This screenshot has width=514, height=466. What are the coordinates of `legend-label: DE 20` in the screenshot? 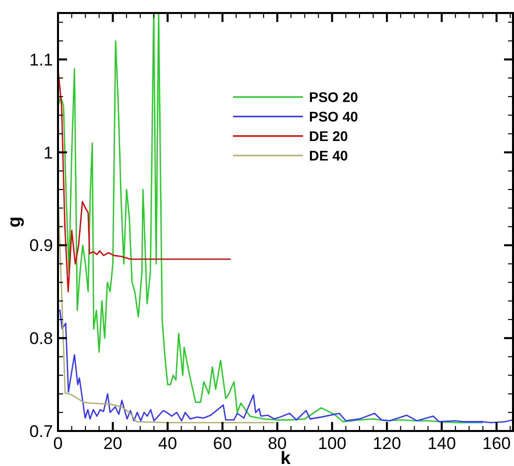 It's located at (328, 136).